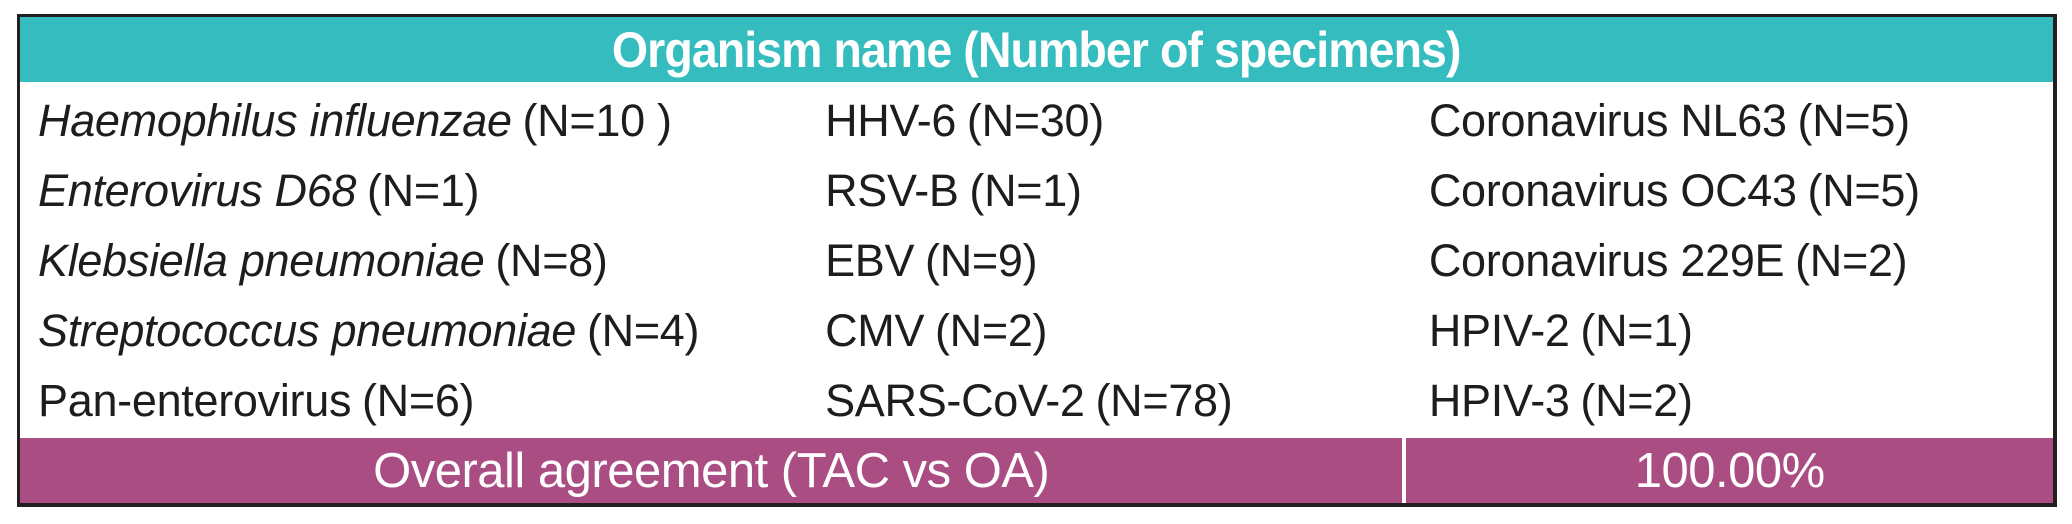 This screenshot has height=524, width=2072. I want to click on organism-name: Haemophilus influenzae, so click(275, 120).